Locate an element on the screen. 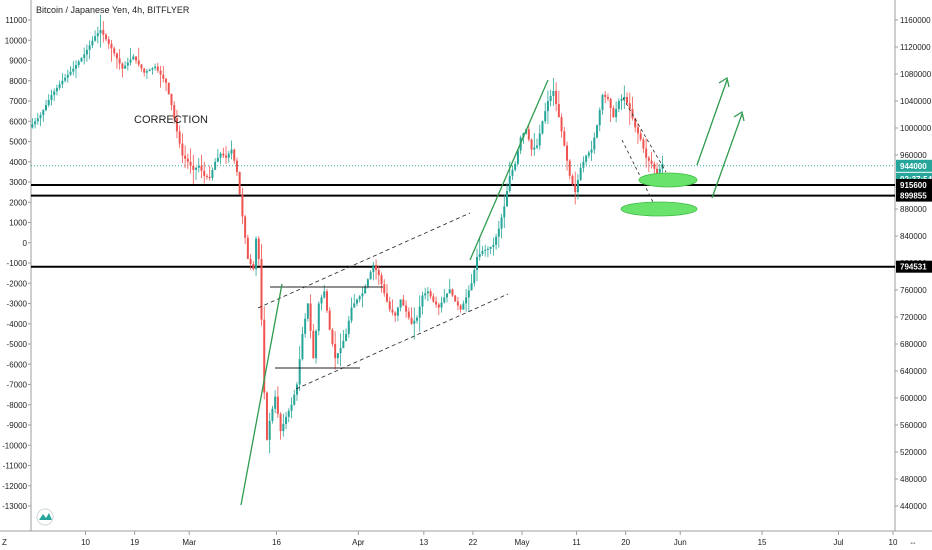  current-price-tag-bg is located at coordinates (914, 165).